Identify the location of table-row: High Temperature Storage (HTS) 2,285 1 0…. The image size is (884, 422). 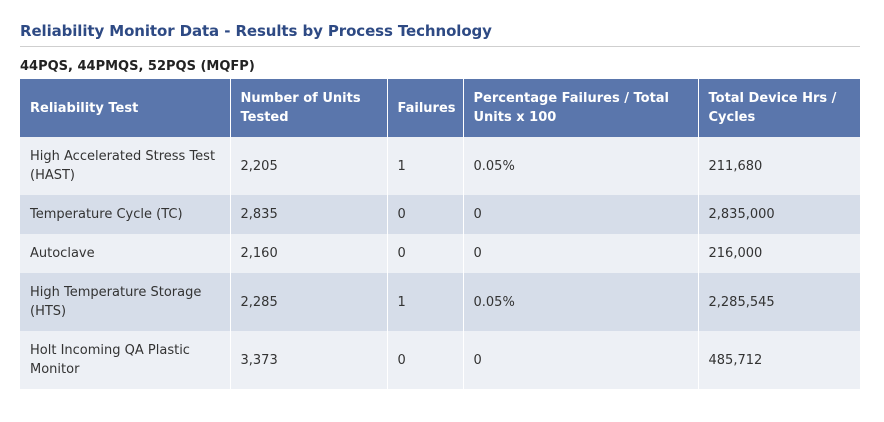
(440, 302).